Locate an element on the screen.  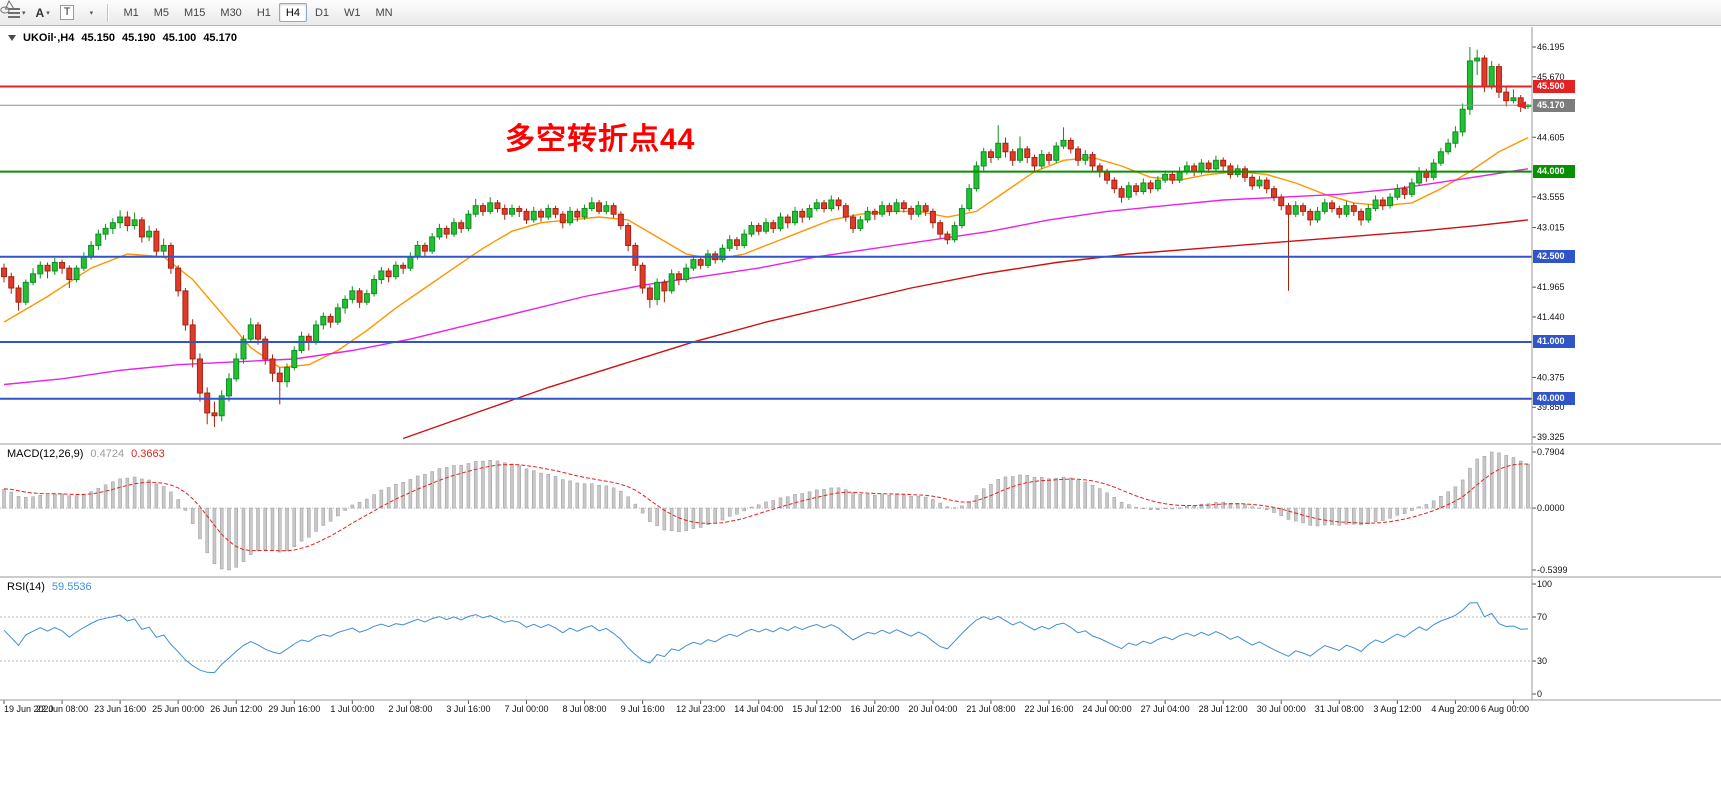
timeframe-m15: M15 is located at coordinates (194, 12).